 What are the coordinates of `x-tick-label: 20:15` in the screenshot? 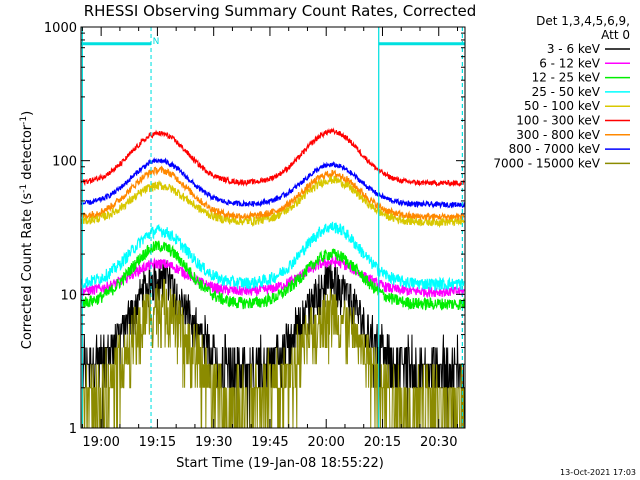 It's located at (382, 442).